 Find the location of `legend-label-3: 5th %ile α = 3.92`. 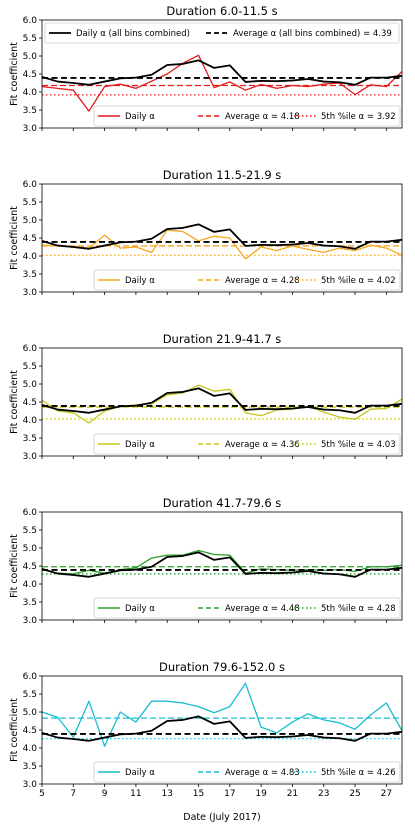

legend-label-3: 5th %ile α = 3.92 is located at coordinates (358, 117).